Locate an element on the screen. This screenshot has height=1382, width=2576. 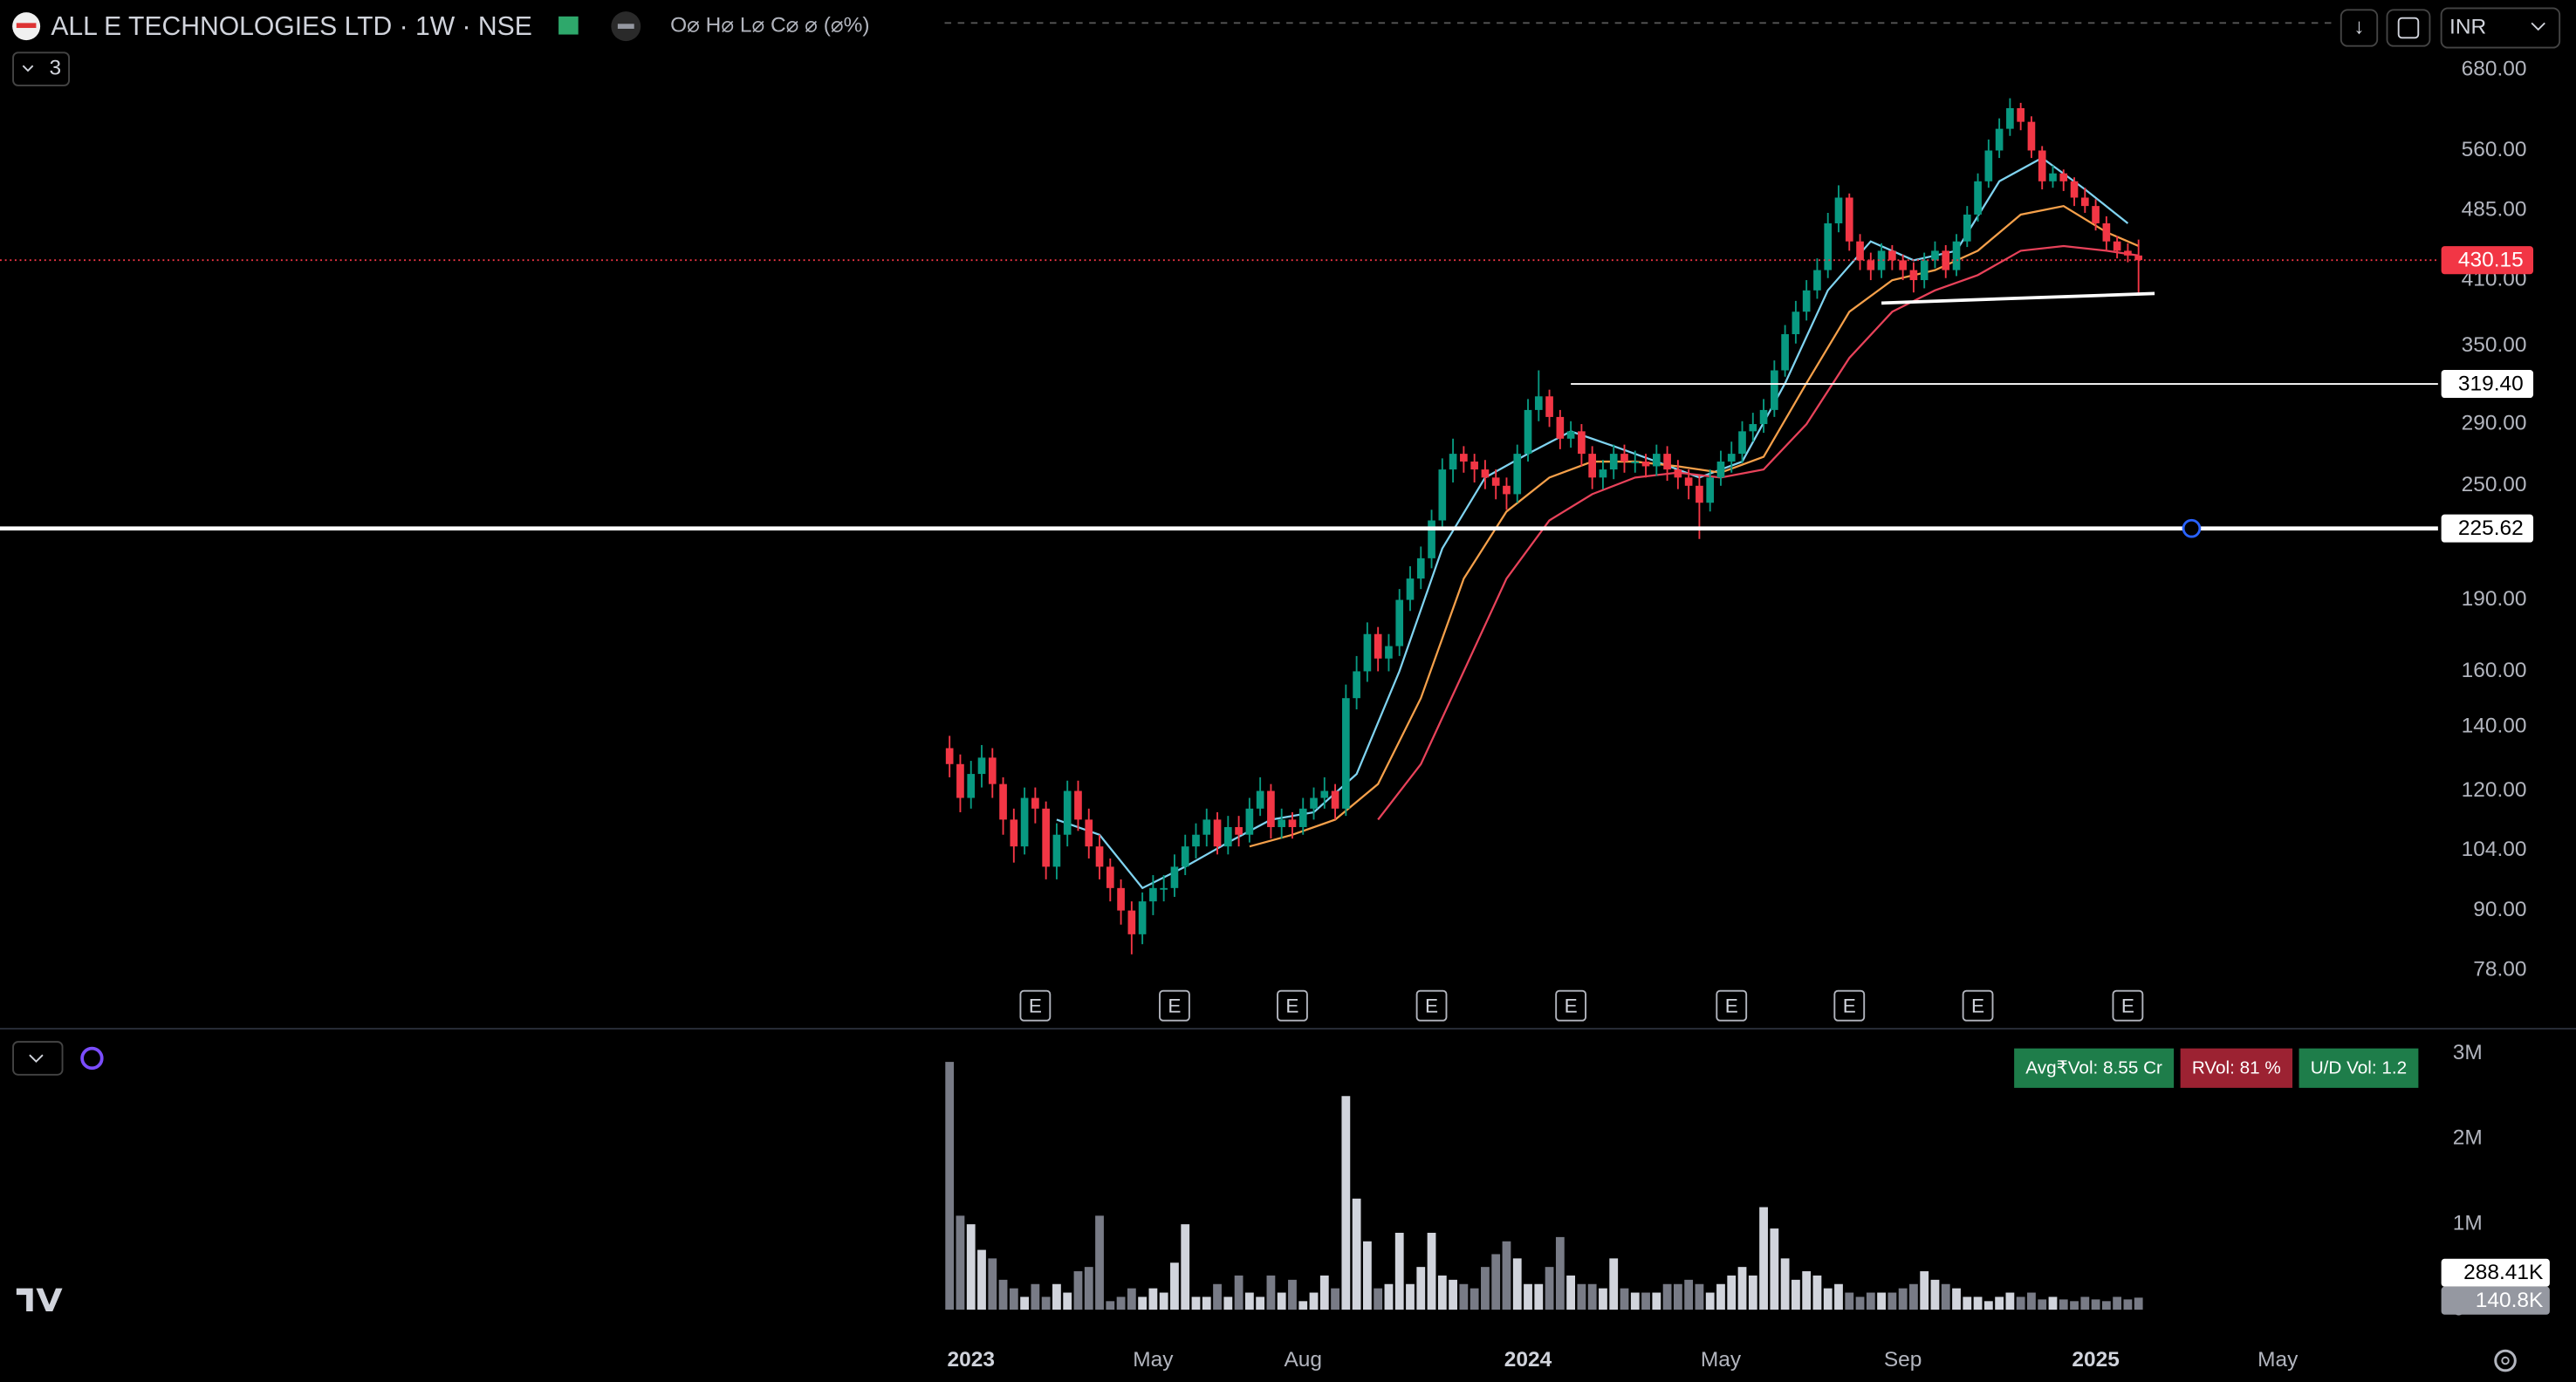
settings-icon-core is located at coordinates (2505, 1360).